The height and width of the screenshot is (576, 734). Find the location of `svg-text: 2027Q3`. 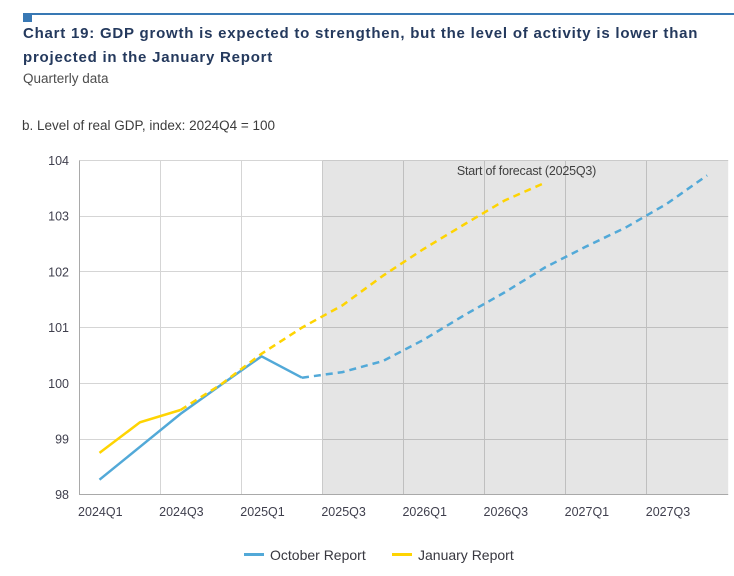

svg-text: 2027Q3 is located at coordinates (668, 512).